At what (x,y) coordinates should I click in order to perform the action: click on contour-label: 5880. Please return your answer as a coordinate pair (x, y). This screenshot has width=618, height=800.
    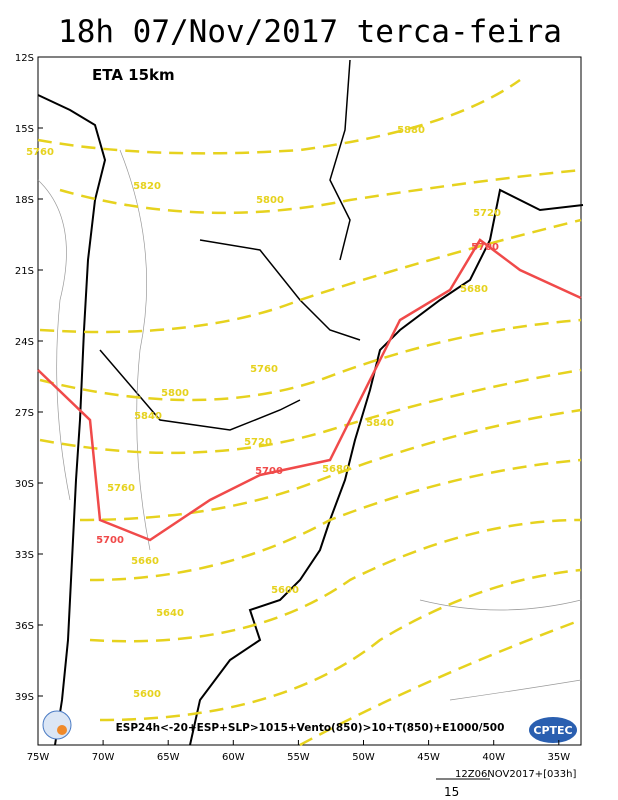
    Looking at the image, I should click on (411, 130).